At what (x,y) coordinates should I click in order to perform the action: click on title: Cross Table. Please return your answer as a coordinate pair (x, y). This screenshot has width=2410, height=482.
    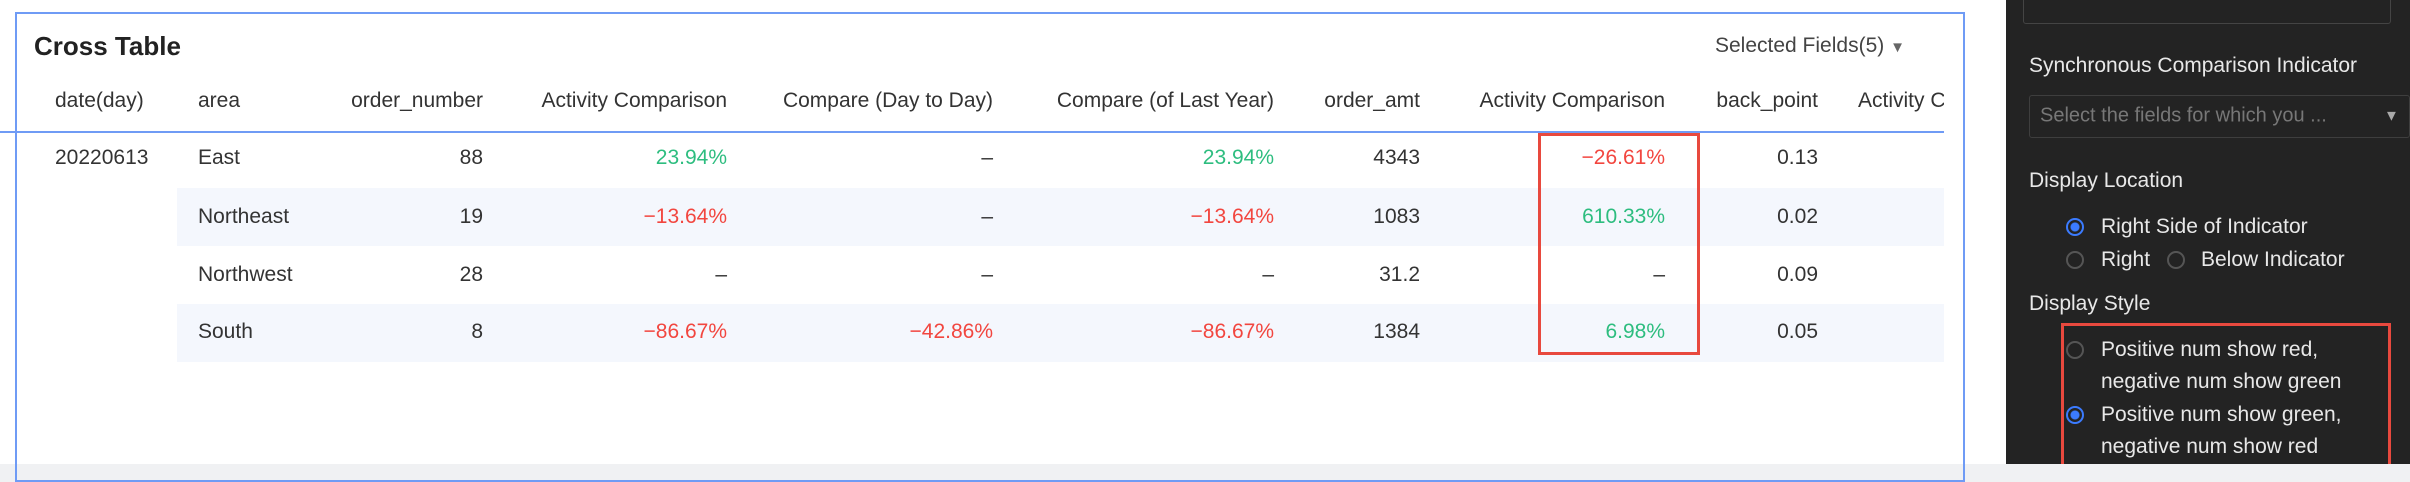
    Looking at the image, I should click on (107, 46).